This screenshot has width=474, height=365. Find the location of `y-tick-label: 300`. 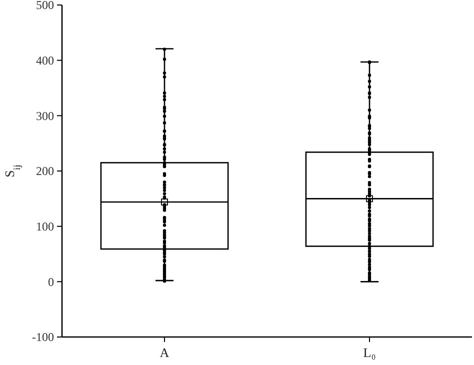

y-tick-label: 300 is located at coordinates (45, 115).